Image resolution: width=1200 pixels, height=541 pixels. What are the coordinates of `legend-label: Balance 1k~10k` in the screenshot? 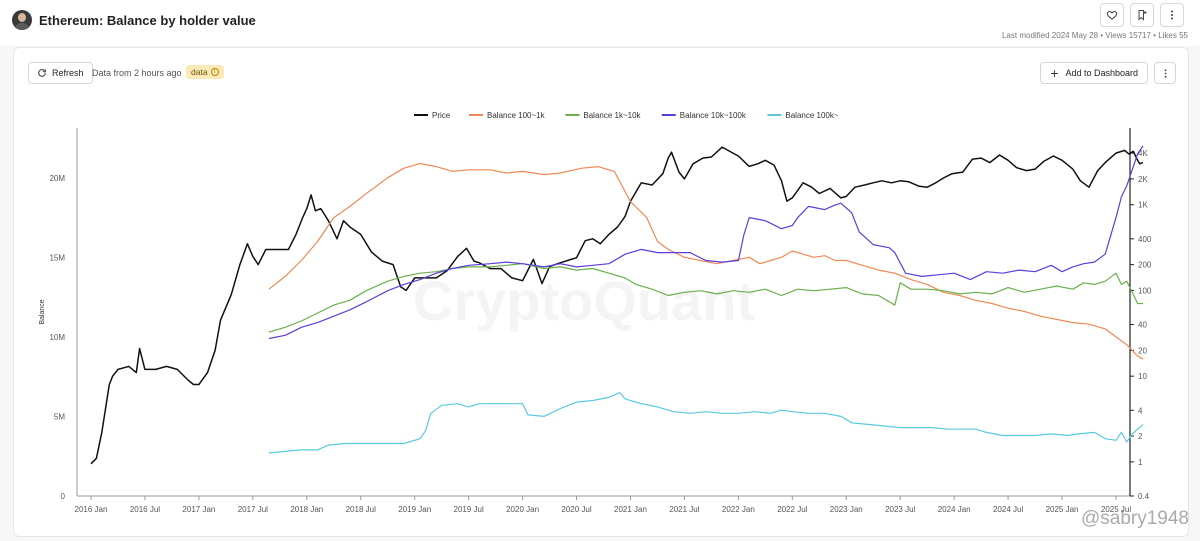 It's located at (612, 115).